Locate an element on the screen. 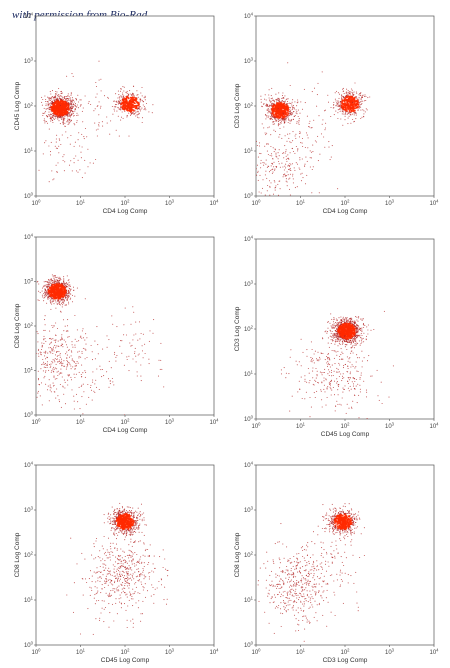 Image resolution: width=450 pixels, height=668 pixels. y-axis-label: CD45 Log Comp is located at coordinates (17, 105).